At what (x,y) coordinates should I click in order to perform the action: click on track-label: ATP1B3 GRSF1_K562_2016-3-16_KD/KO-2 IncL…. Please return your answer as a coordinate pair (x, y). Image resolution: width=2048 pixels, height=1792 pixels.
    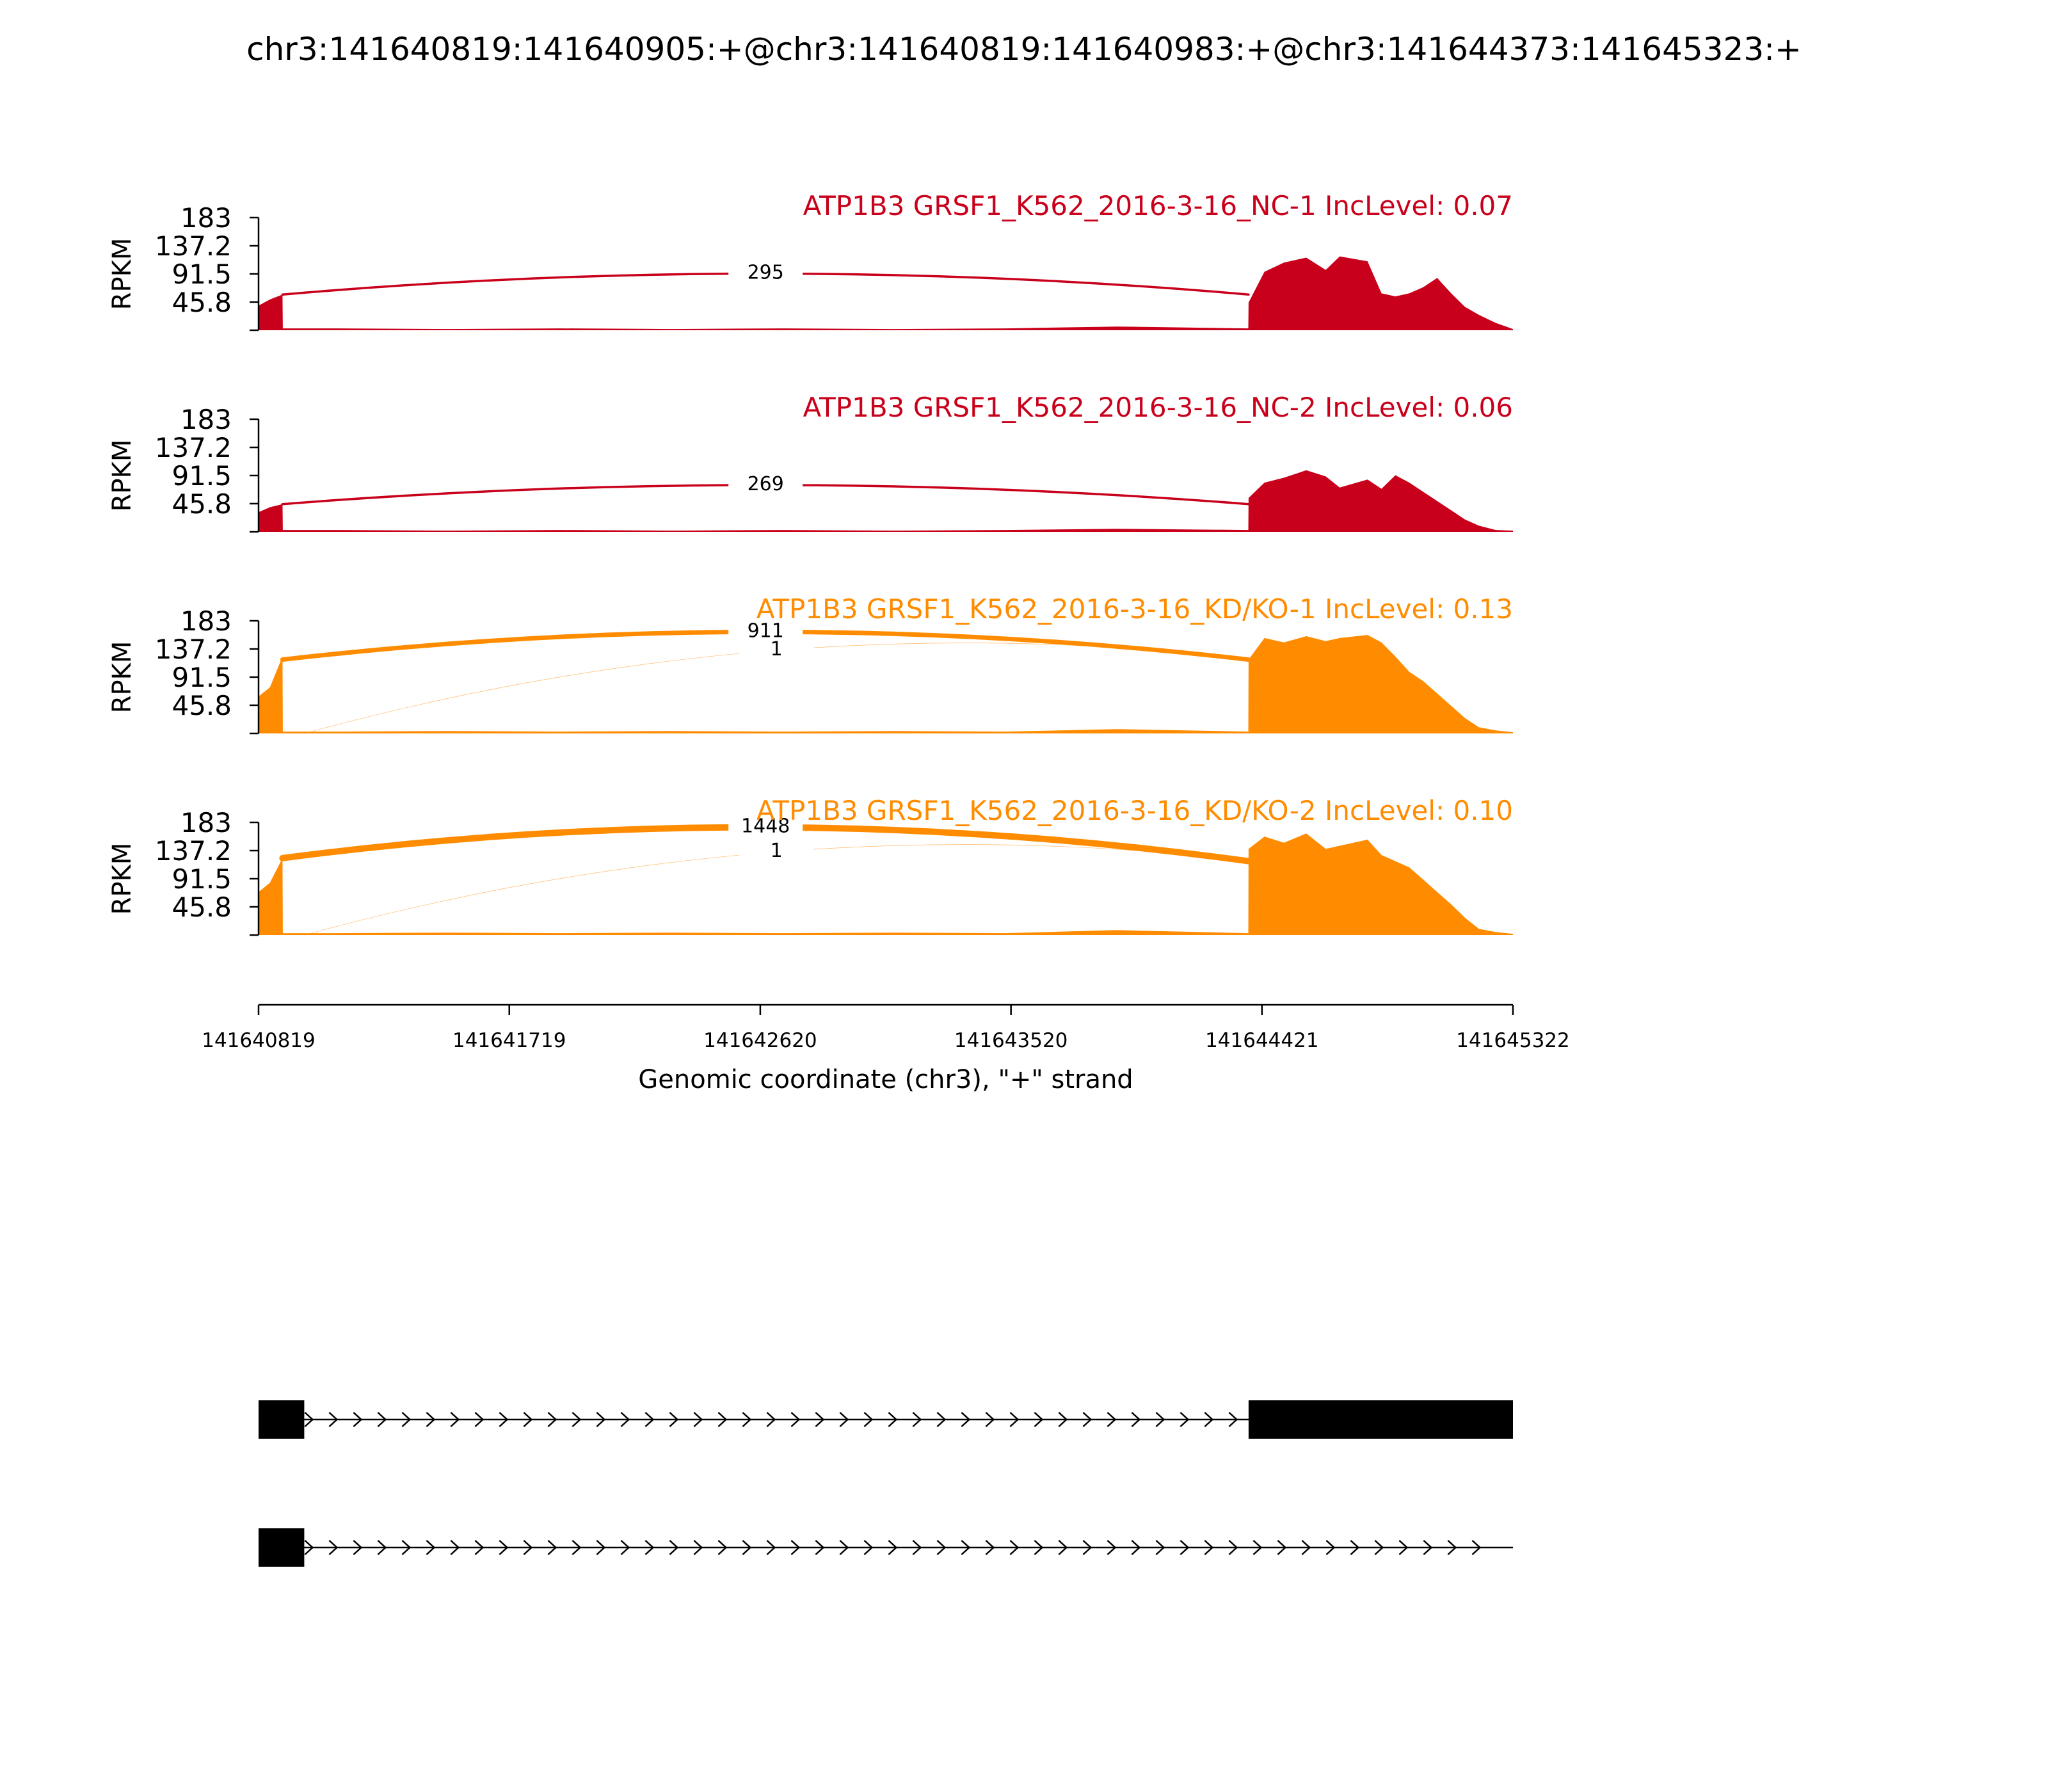
    Looking at the image, I should click on (1134, 810).